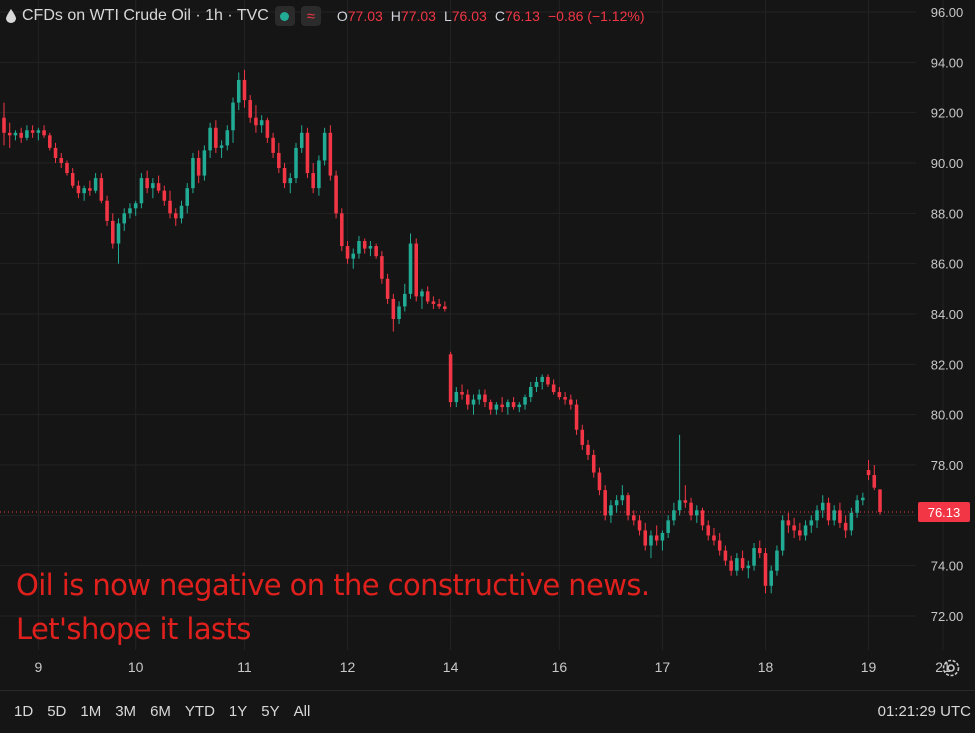 The width and height of the screenshot is (975, 733). What do you see at coordinates (947, 415) in the screenshot?
I see `price-tick-label: 80.00` at bounding box center [947, 415].